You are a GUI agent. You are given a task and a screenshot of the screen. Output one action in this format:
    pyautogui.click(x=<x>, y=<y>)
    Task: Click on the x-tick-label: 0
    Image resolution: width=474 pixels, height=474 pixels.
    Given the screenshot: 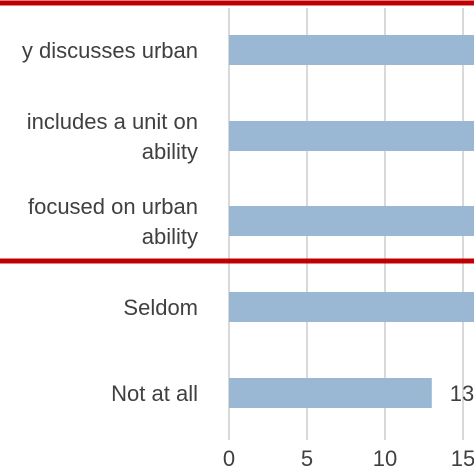 What is the action you would take?
    pyautogui.click(x=229, y=458)
    